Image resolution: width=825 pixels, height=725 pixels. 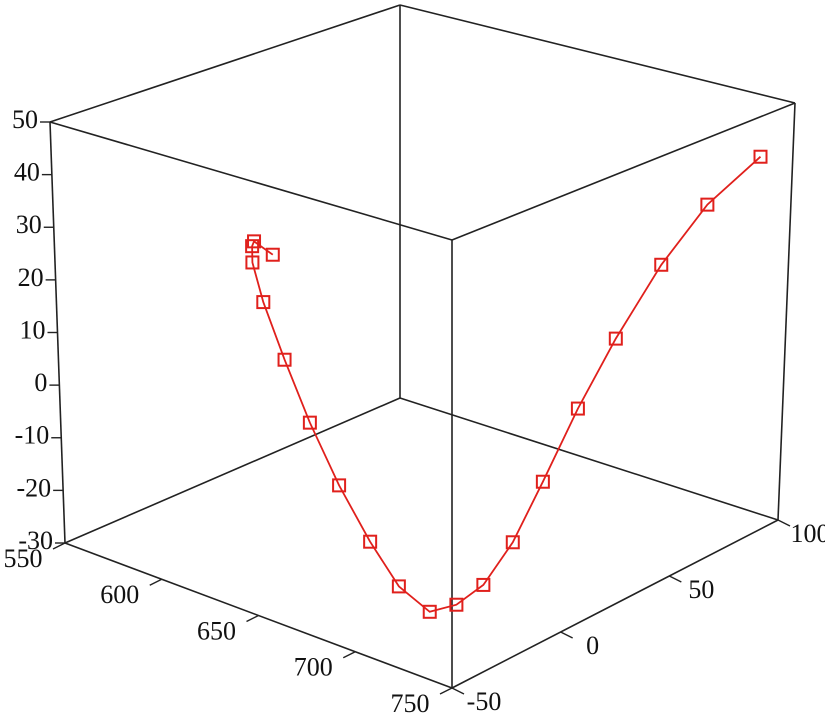 What do you see at coordinates (701, 589) in the screenshot?
I see `y-tick-label: 50` at bounding box center [701, 589].